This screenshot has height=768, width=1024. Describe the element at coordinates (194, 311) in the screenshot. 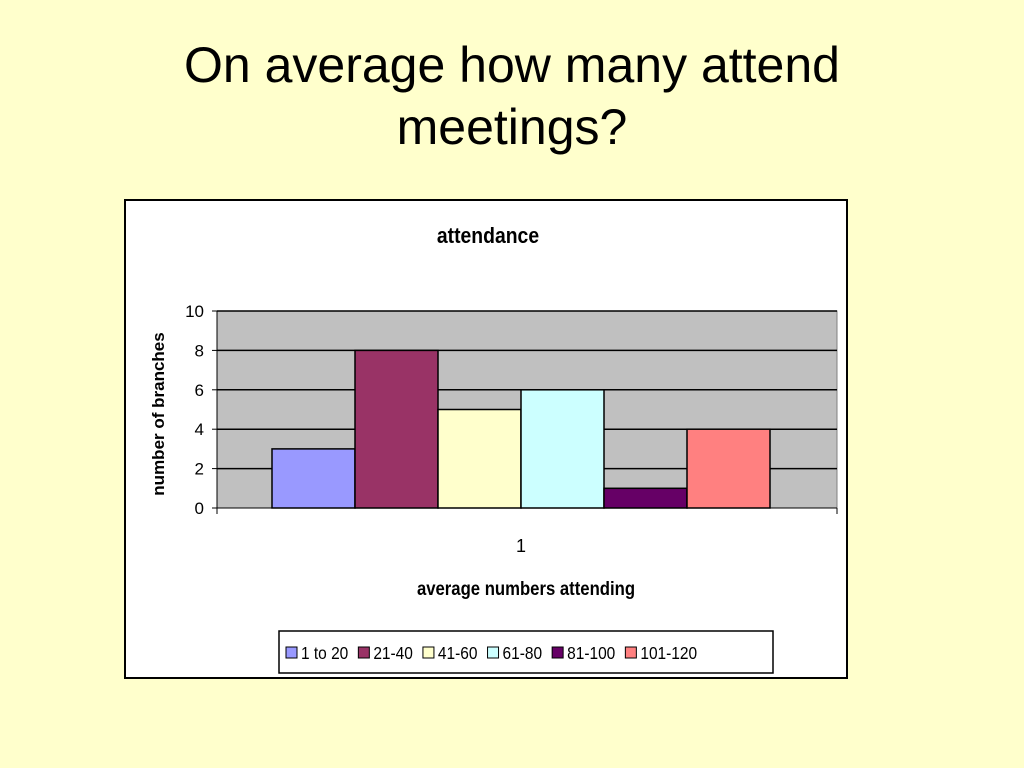

I see `y-tick-label: 10` at that location.